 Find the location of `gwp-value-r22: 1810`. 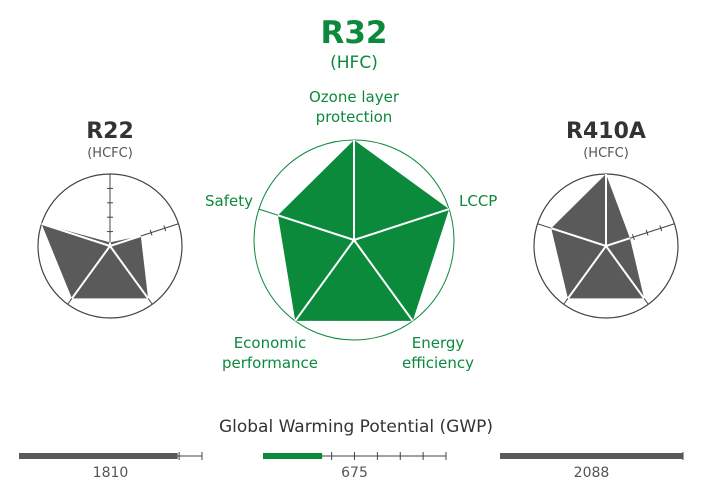

gwp-value-r22: 1810 is located at coordinates (111, 473).